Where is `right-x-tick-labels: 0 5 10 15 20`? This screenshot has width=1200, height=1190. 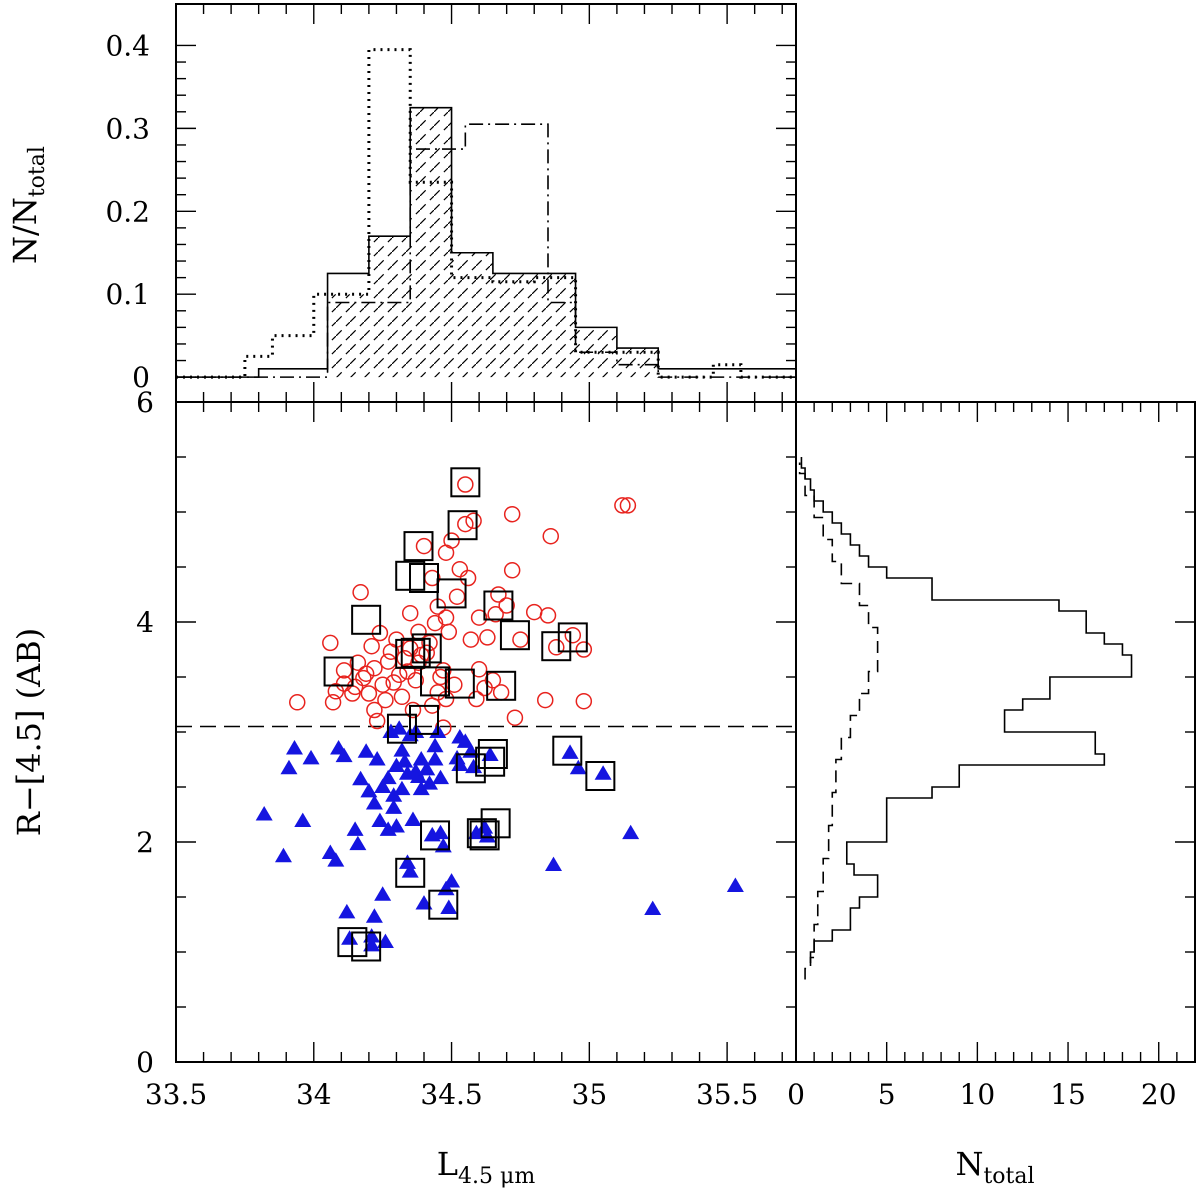 right-x-tick-labels: 0 5 10 15 20 is located at coordinates (981, 1094).